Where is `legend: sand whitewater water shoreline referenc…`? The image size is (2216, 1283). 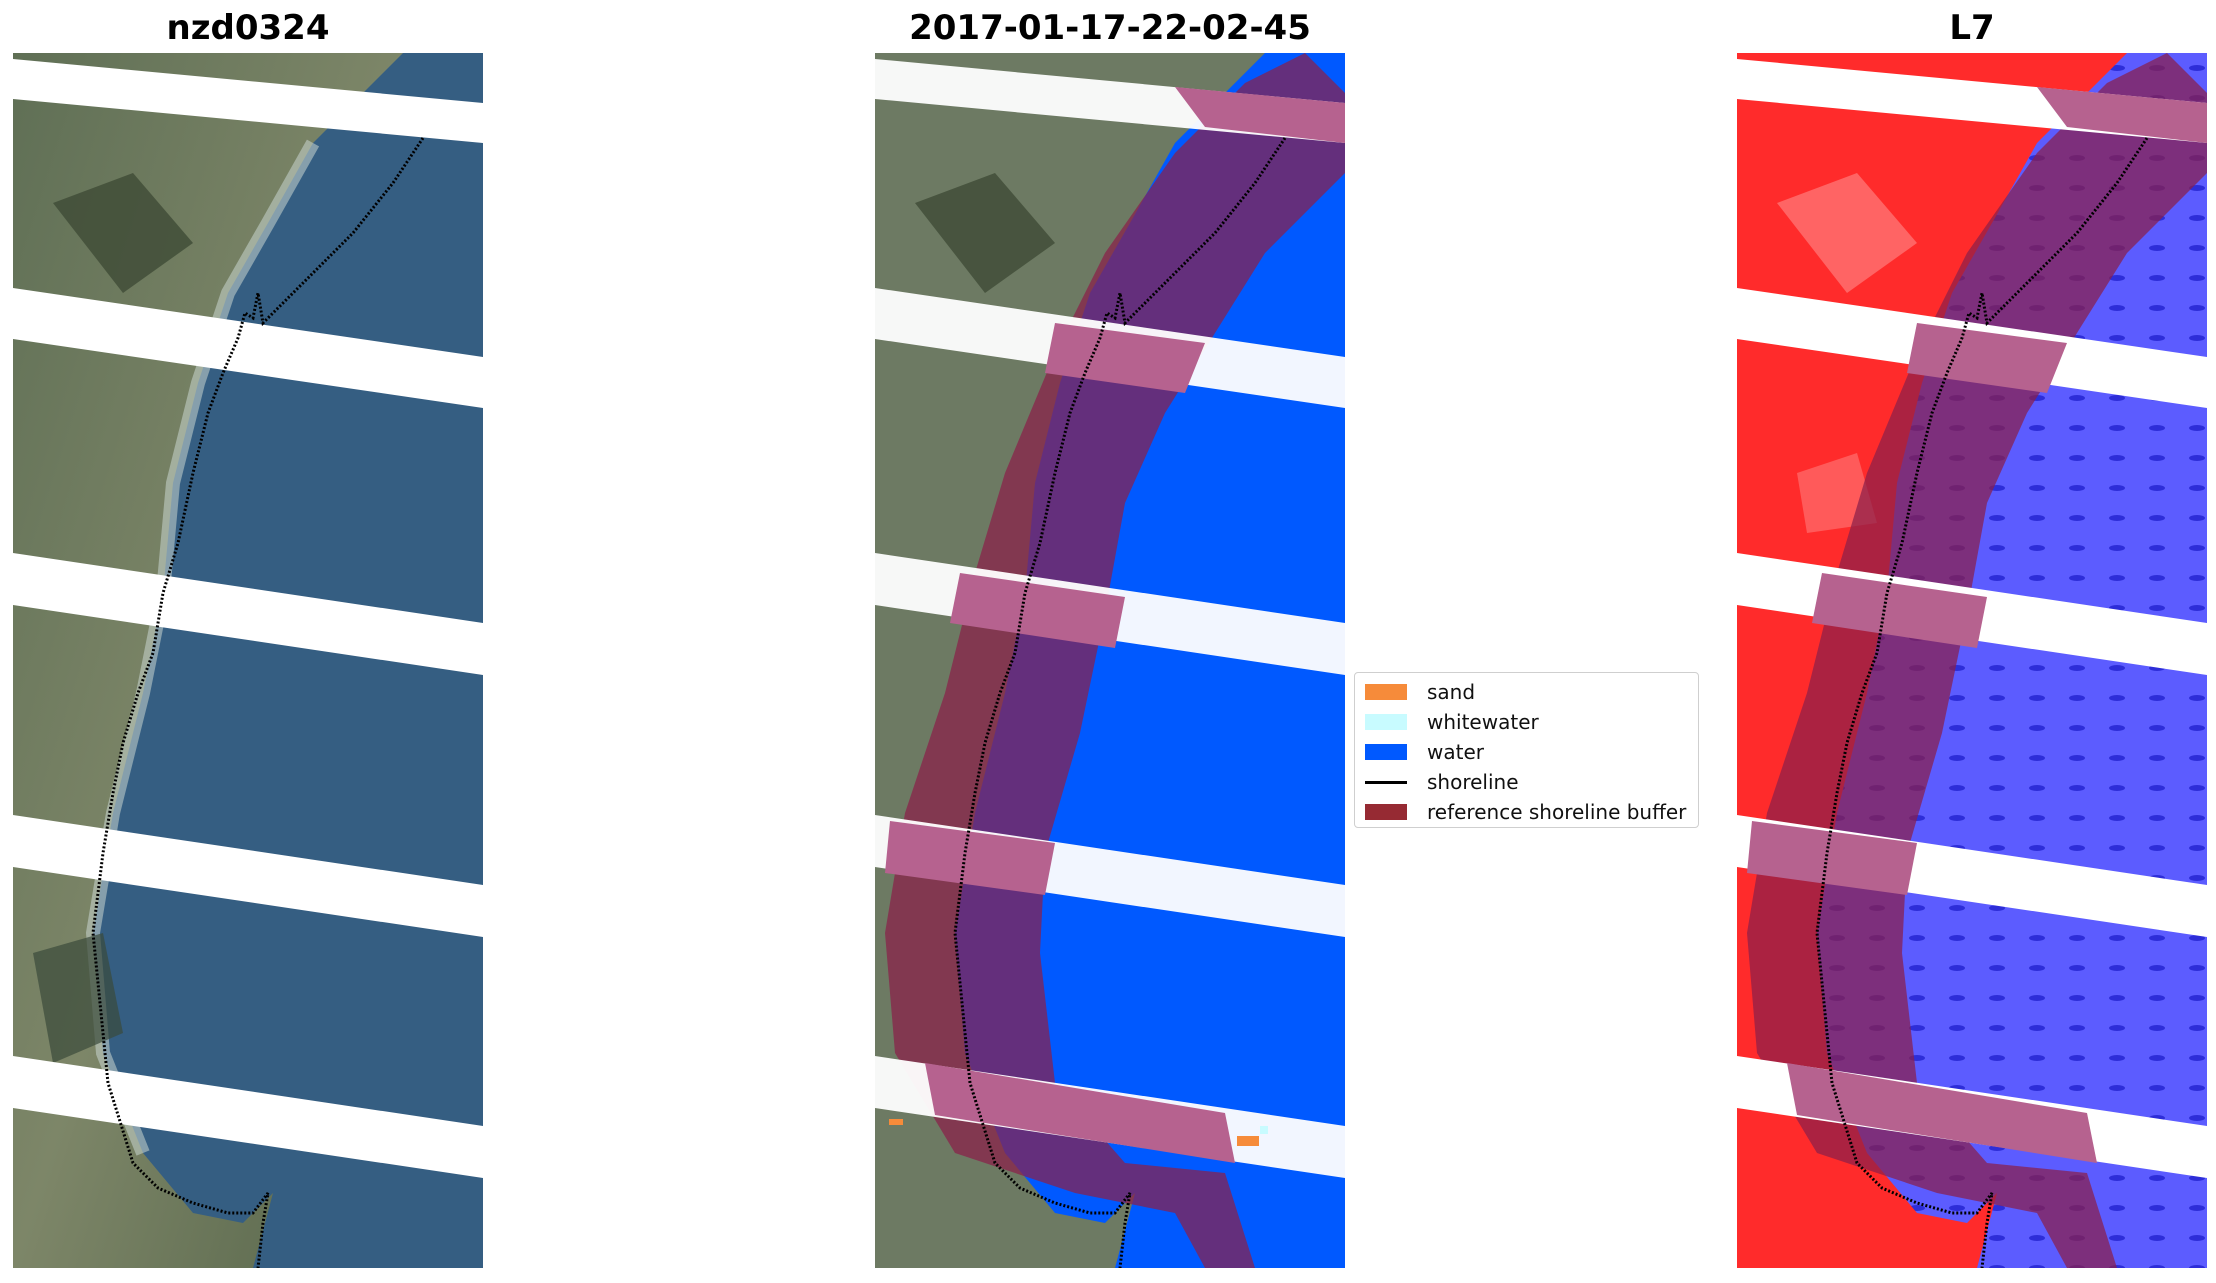
legend: sand whitewater water shoreline referenc… is located at coordinates (1526, 750).